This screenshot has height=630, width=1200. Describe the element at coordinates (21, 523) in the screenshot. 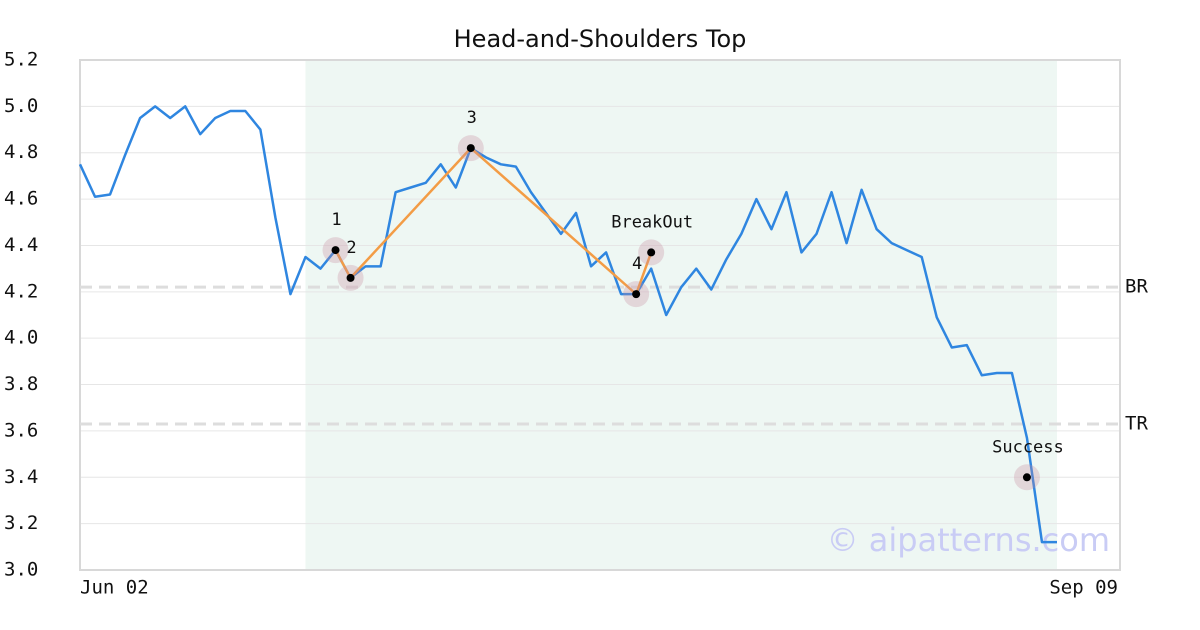

I see `y-tick-label: 3.2` at that location.